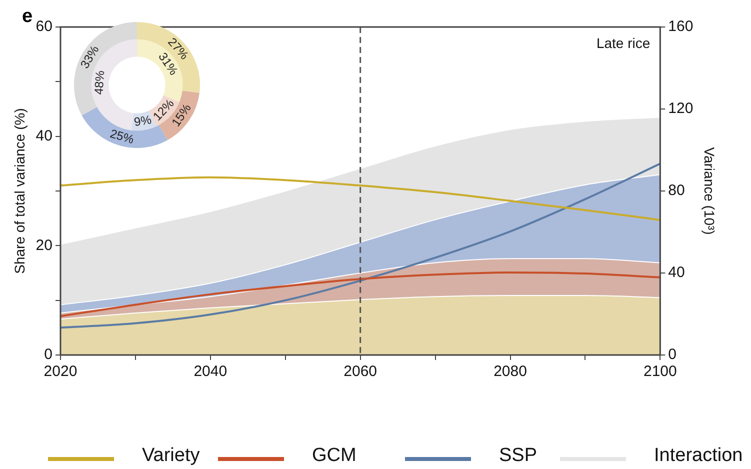  Describe the element at coordinates (676, 191) in the screenshot. I see `y2-tick-label: 80` at that location.